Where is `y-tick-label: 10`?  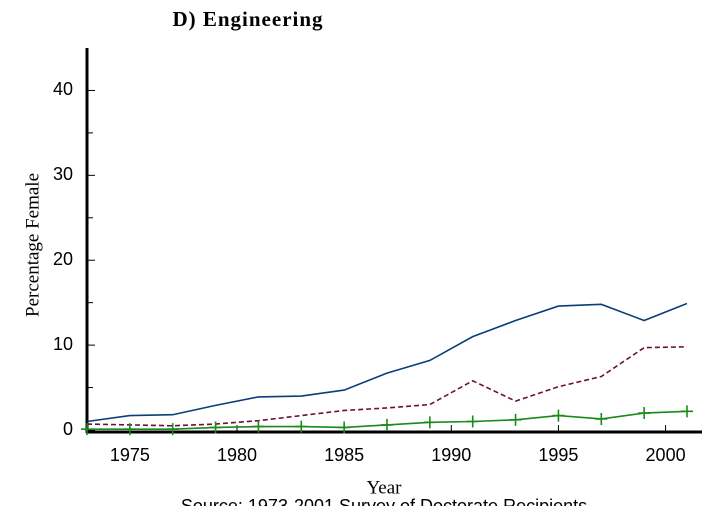 y-tick-label: 10 is located at coordinates (63, 344).